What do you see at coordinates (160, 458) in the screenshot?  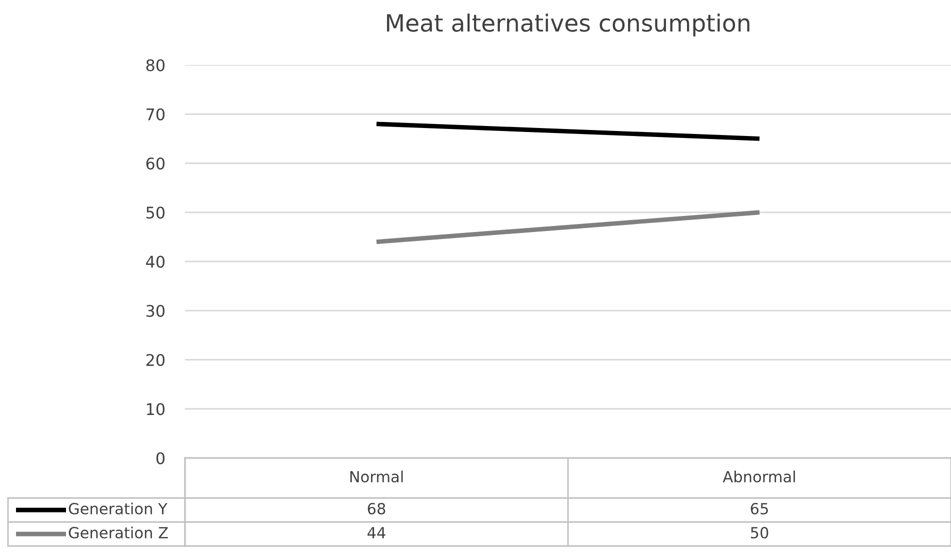 I see `y-tick-label: 0` at bounding box center [160, 458].